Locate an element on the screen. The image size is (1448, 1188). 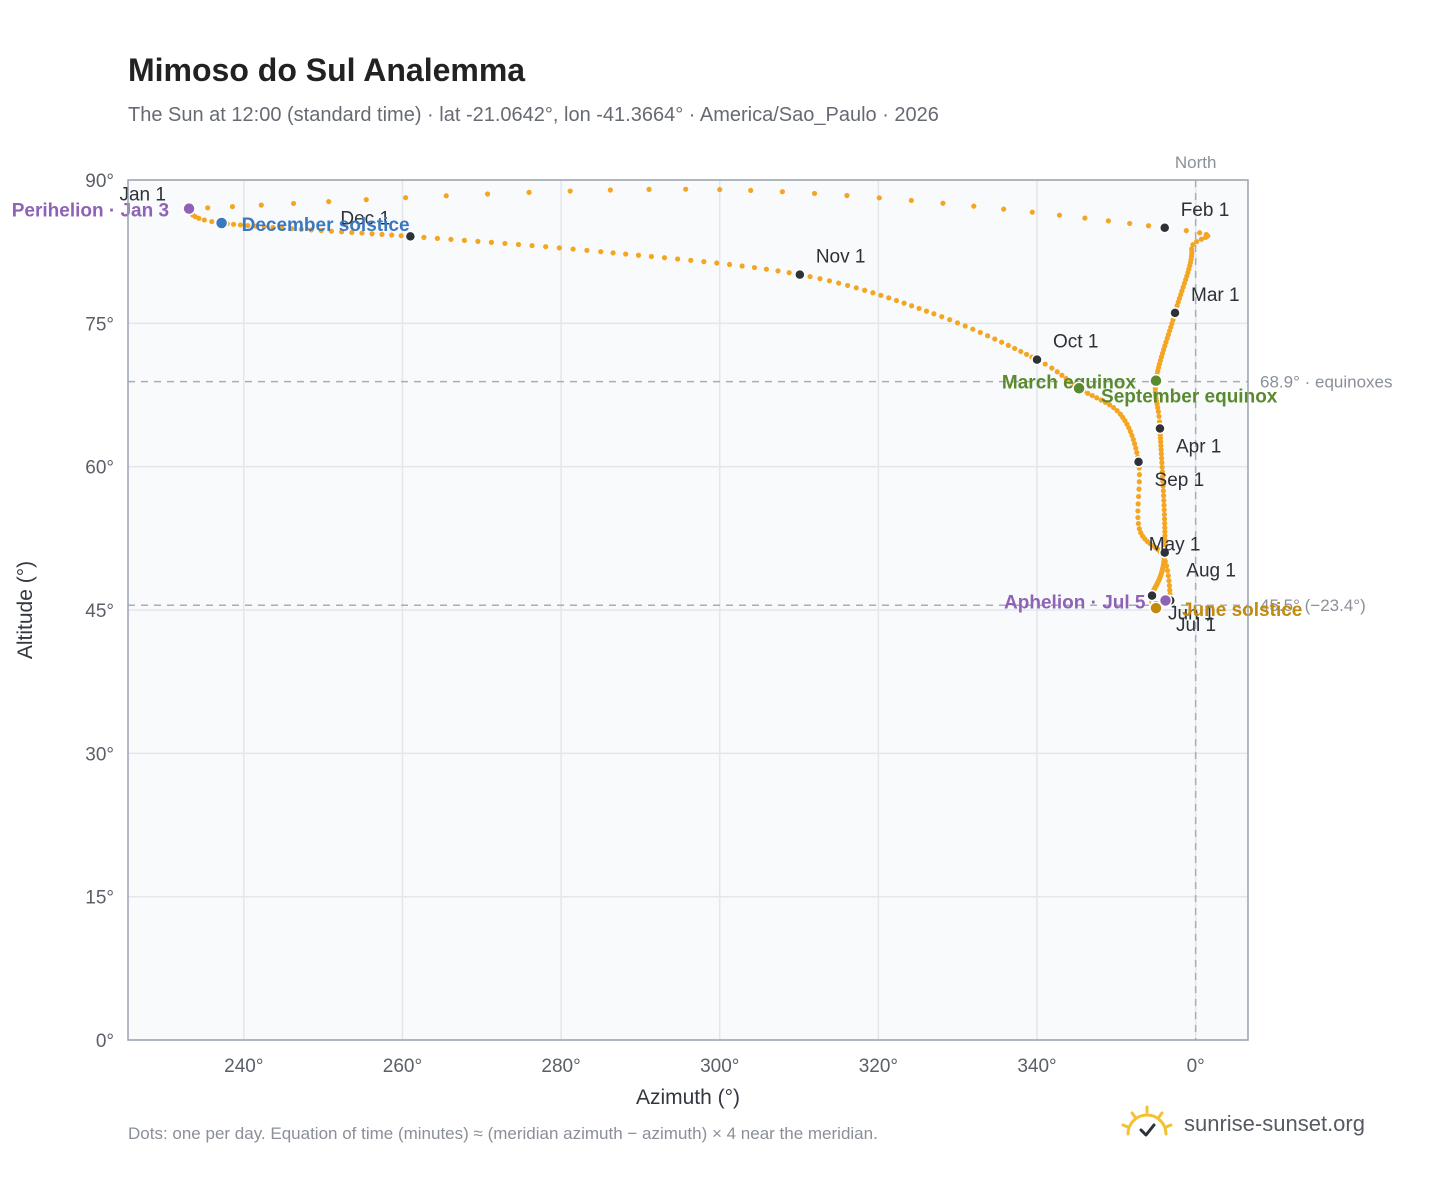
y-tick-label: 60° is located at coordinates (99, 468).